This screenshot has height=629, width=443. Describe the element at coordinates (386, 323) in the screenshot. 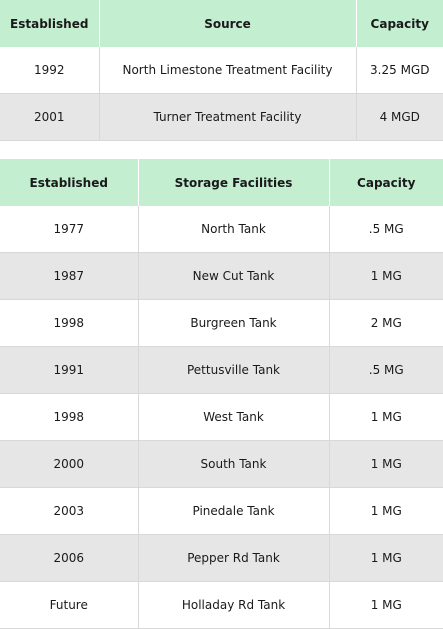

I see `cell-capacity: 2 MG` at that location.